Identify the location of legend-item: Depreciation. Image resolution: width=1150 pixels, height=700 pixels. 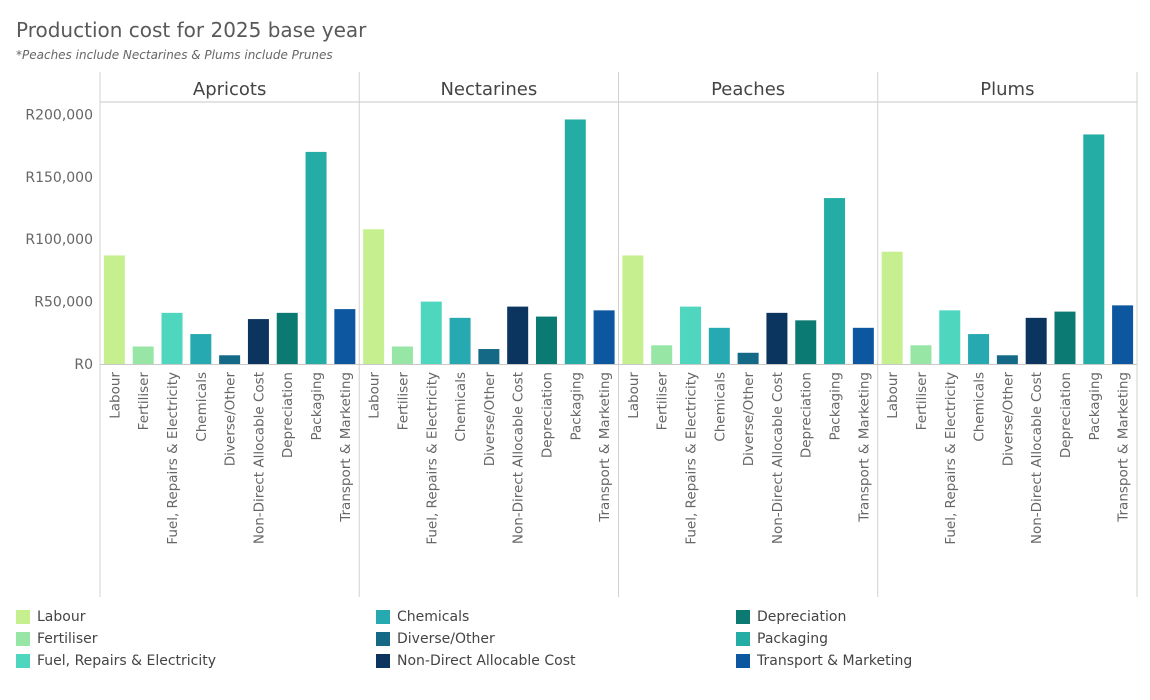
(791, 617).